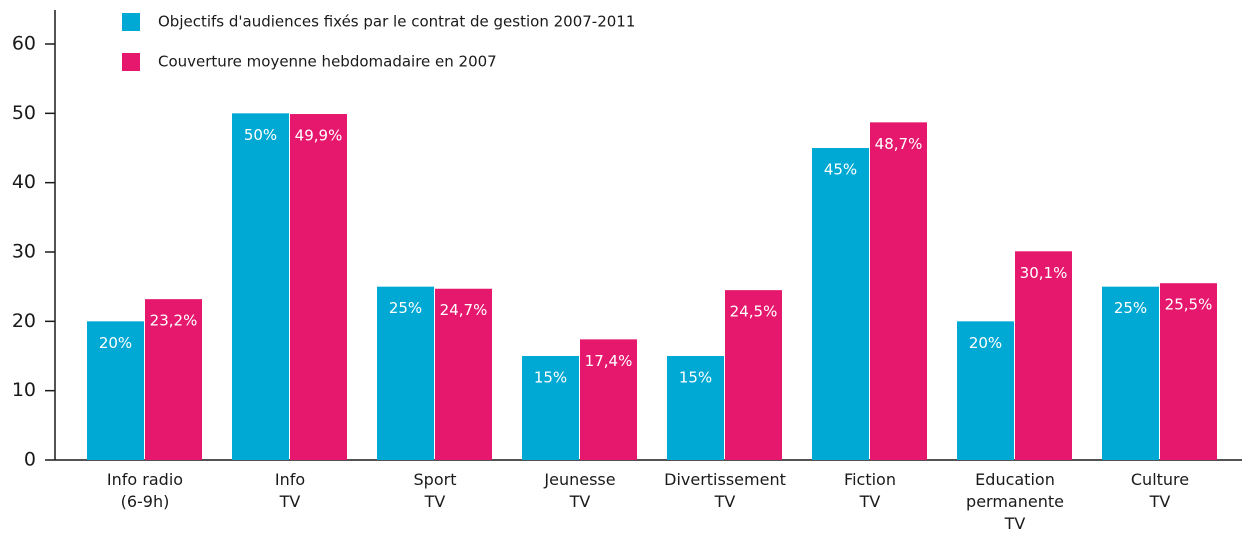  Describe the element at coordinates (464, 310) in the screenshot. I see `value-label: 24,7%` at that location.